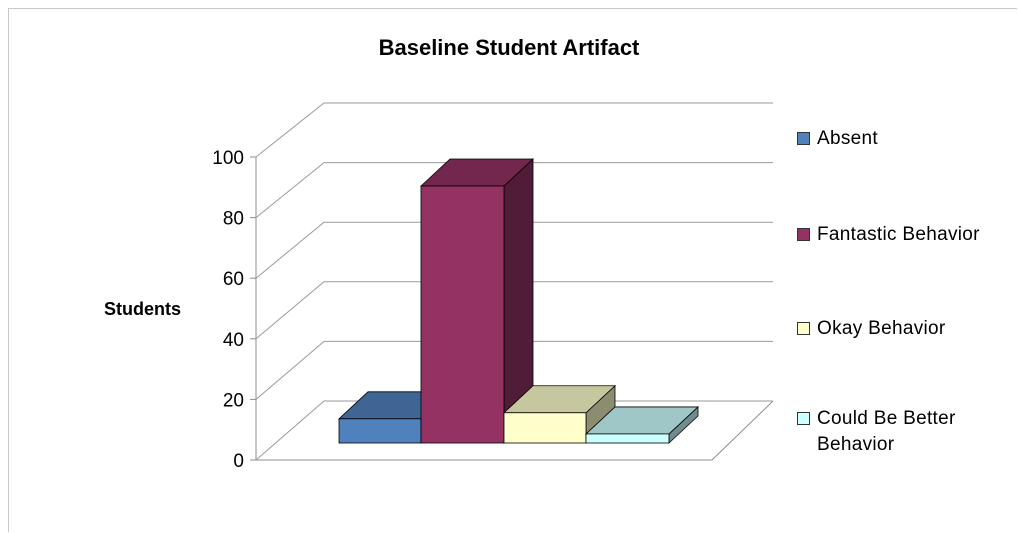 The image size is (1018, 533). Describe the element at coordinates (905, 139) in the screenshot. I see `legend-item: Absent` at that location.